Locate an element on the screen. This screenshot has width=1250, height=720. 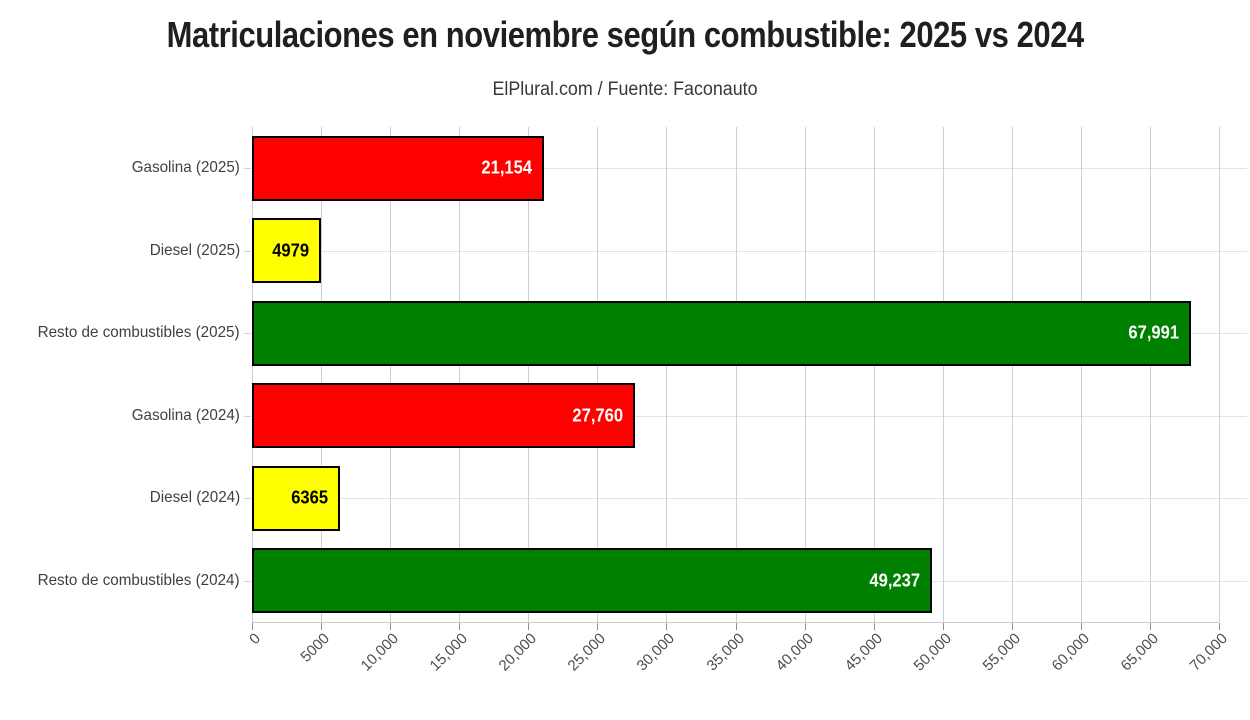
category-label: Diesel (2025) is located at coordinates (194, 250).